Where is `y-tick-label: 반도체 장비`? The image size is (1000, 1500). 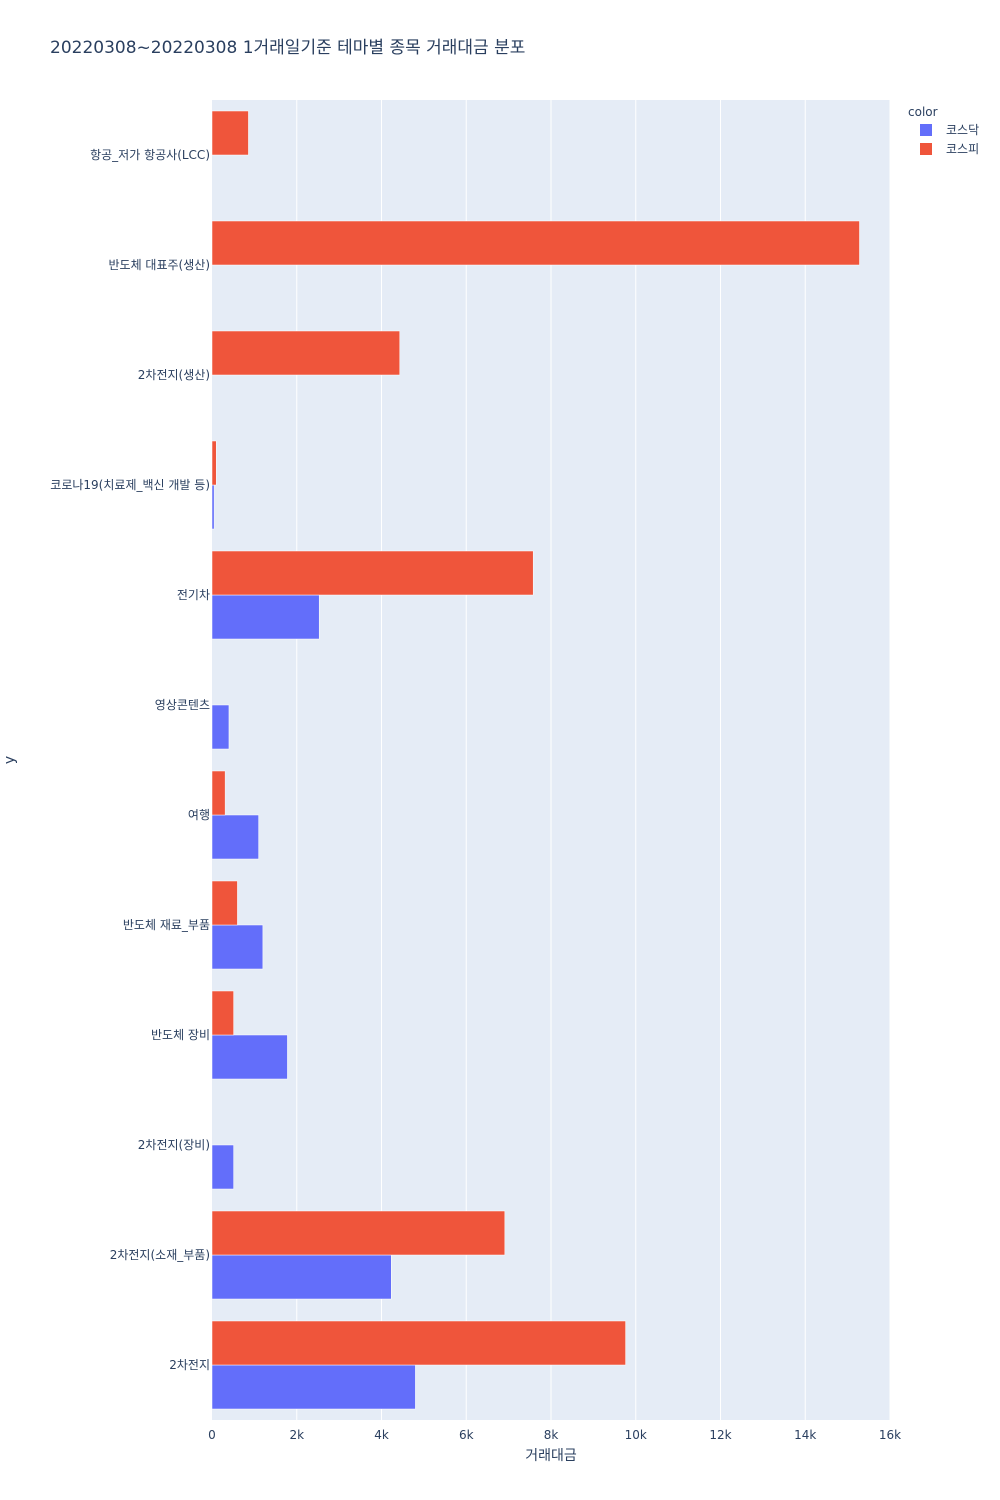 y-tick-label: 반도체 장비 is located at coordinates (180, 1035).